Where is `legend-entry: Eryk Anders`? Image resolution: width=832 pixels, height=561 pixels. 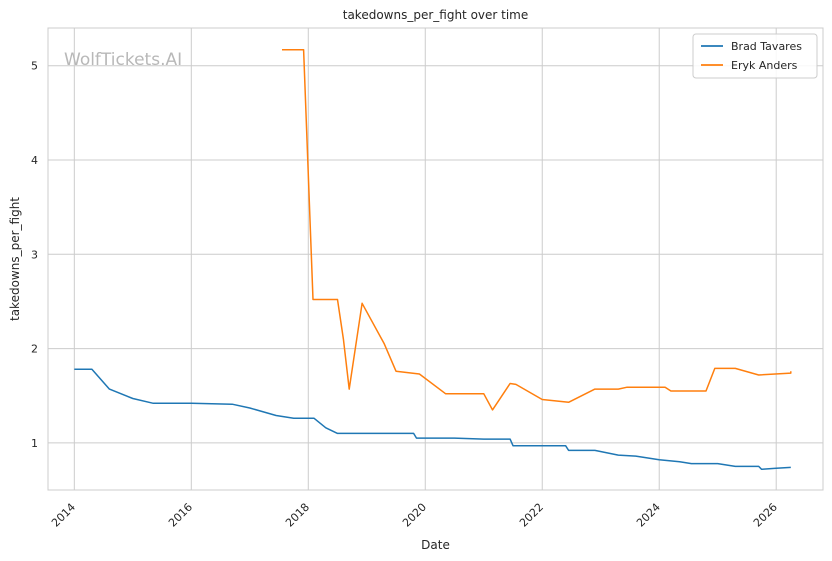 legend-entry: Eryk Anders is located at coordinates (764, 65).